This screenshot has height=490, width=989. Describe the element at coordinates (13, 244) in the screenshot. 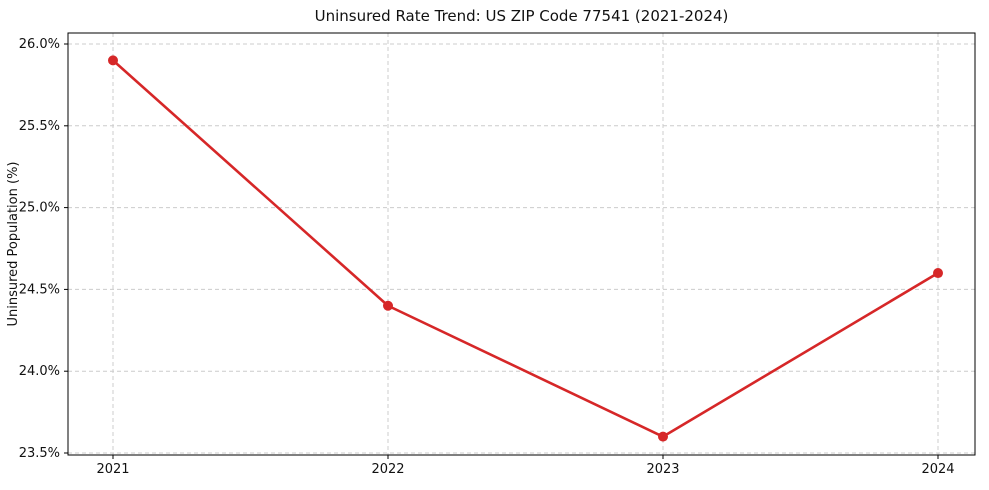

I see `y-axis-label: Uninsured Population (%)` at that location.